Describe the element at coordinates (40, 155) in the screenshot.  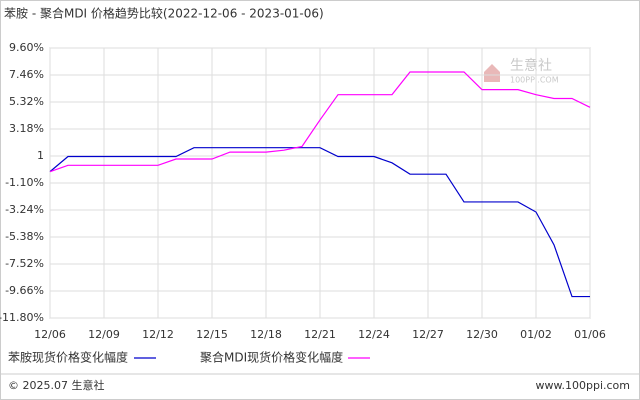
I see `y-tick-label: 1` at that location.